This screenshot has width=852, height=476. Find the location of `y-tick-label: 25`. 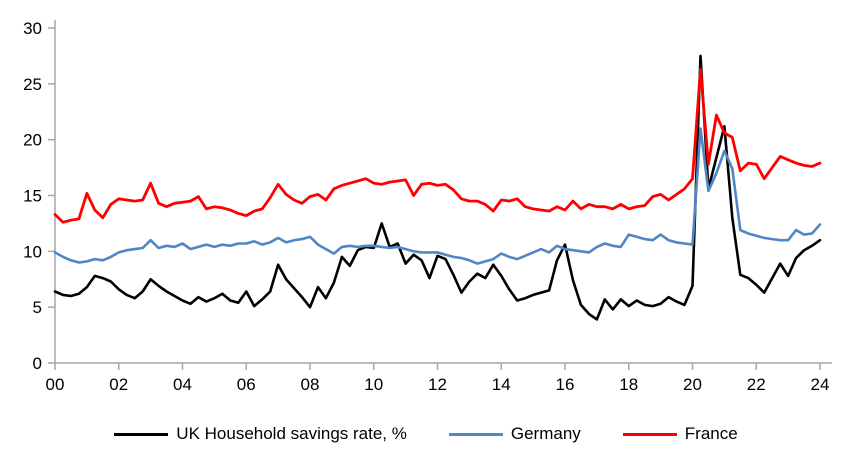

y-tick-label: 25 is located at coordinates (32, 84).